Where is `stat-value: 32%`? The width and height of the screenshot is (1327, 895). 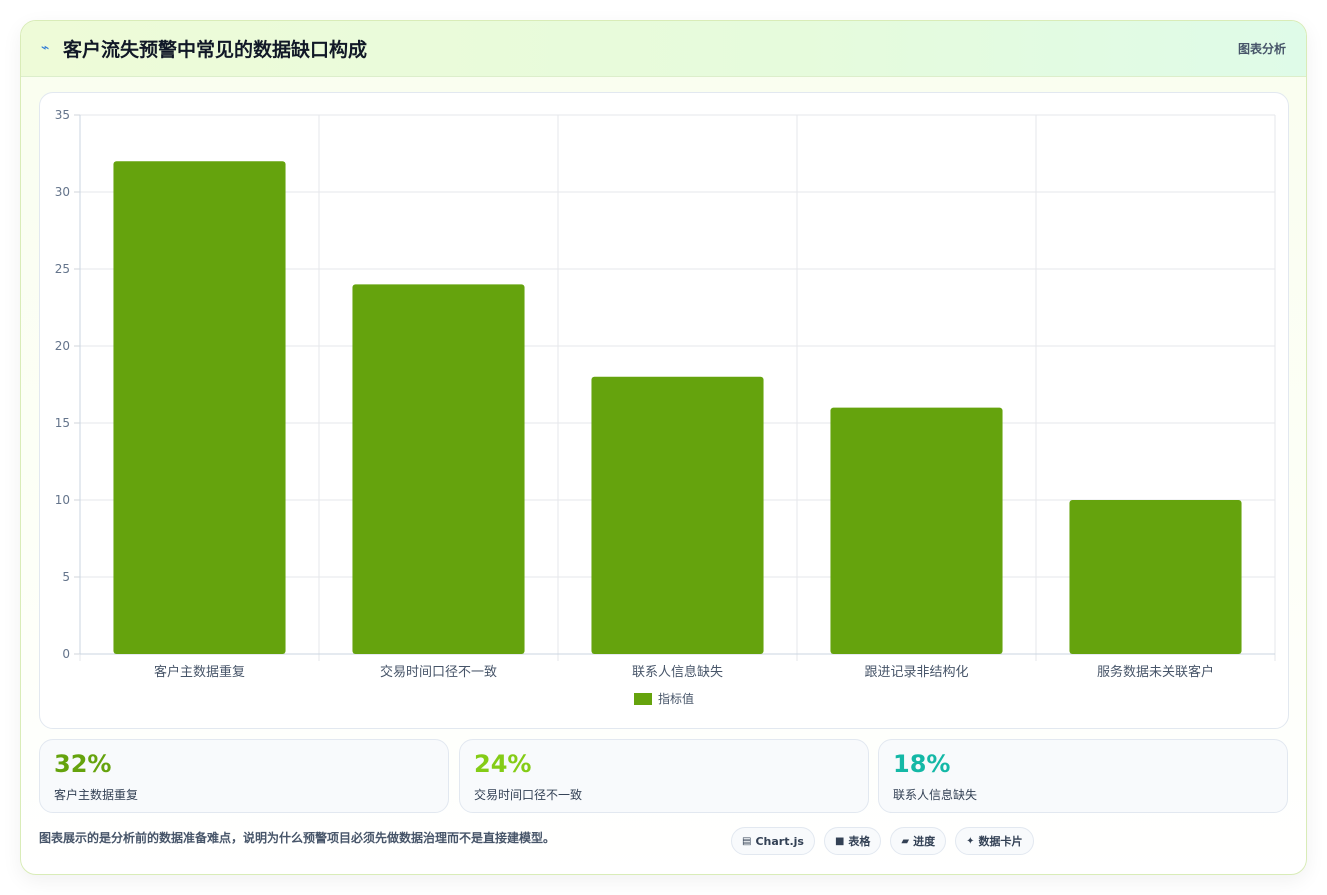
stat-value: 32% is located at coordinates (83, 764).